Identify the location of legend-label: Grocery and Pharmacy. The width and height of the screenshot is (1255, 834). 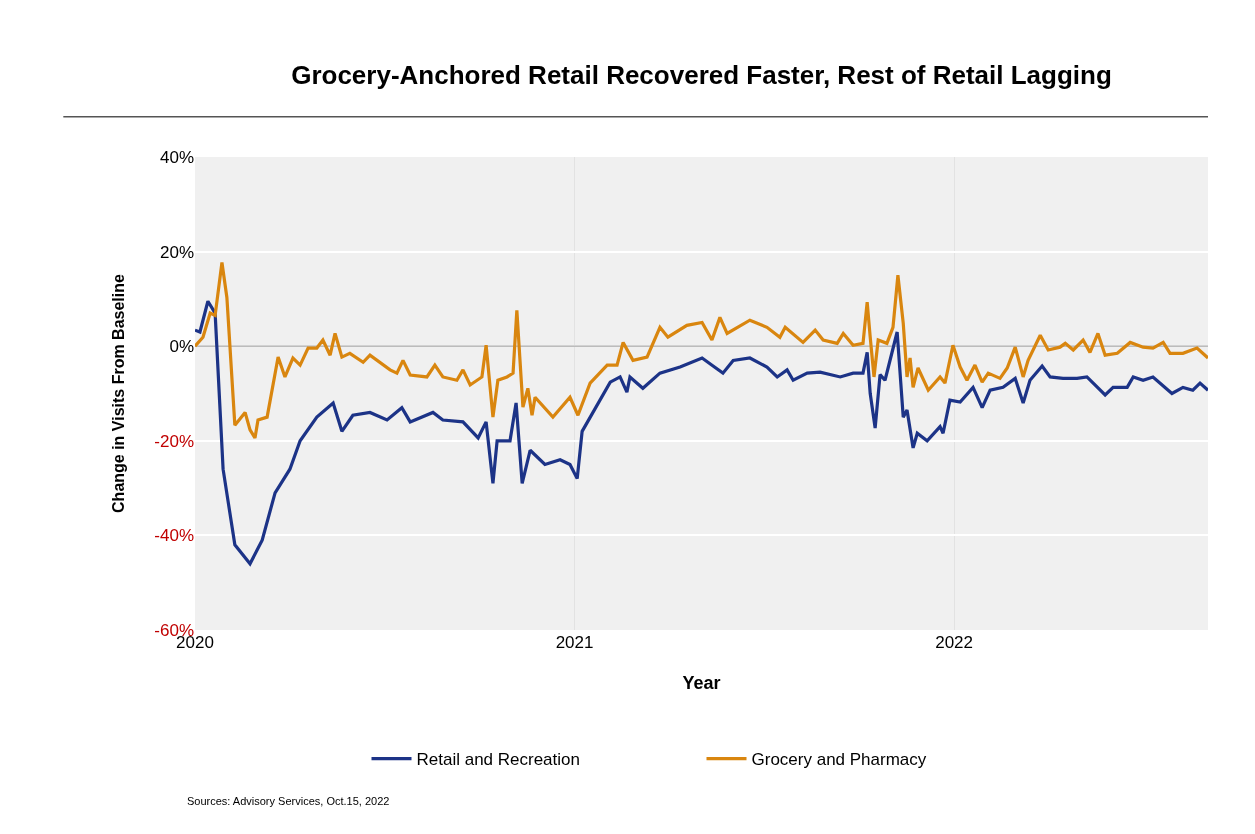
(839, 760).